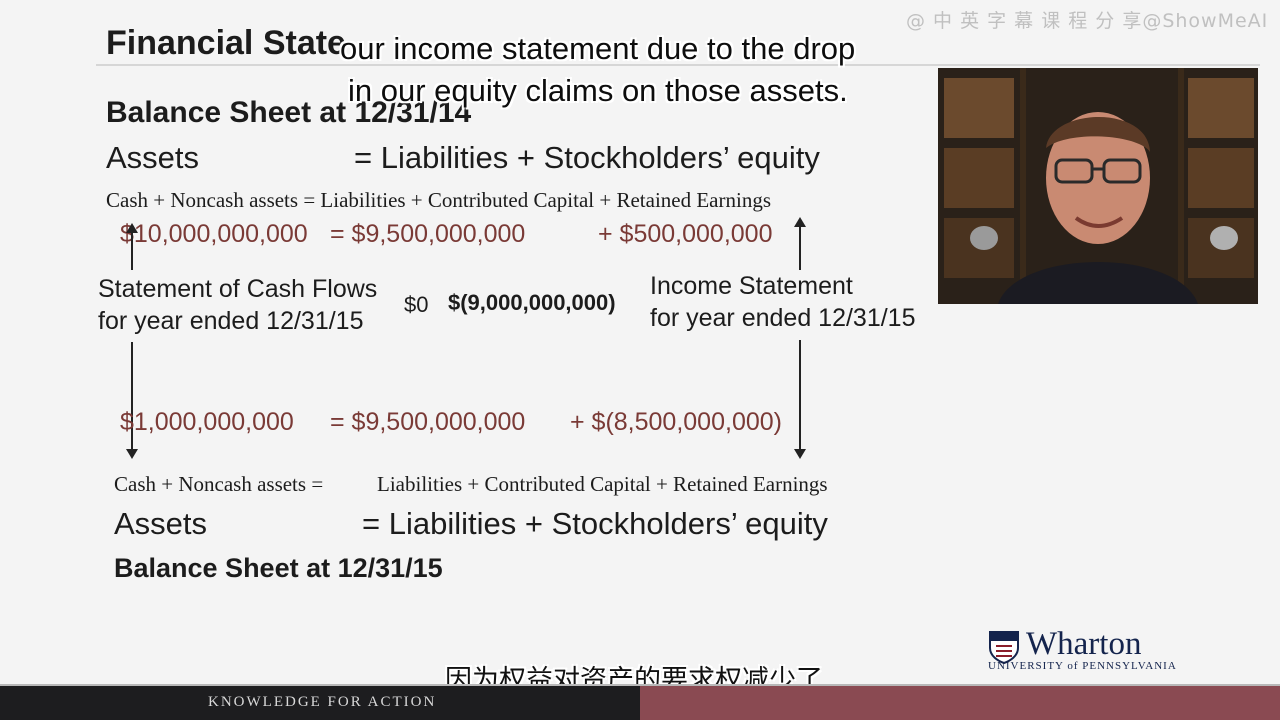  What do you see at coordinates (783, 318) in the screenshot?
I see `income-statement-line2: for year ended 12/31/15` at bounding box center [783, 318].